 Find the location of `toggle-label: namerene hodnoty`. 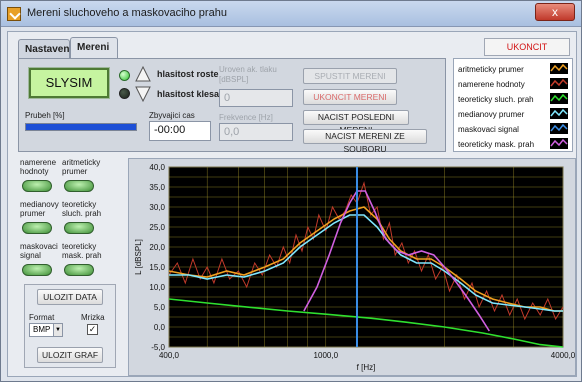

toggle-label: namerene hodnoty is located at coordinates (38, 167).